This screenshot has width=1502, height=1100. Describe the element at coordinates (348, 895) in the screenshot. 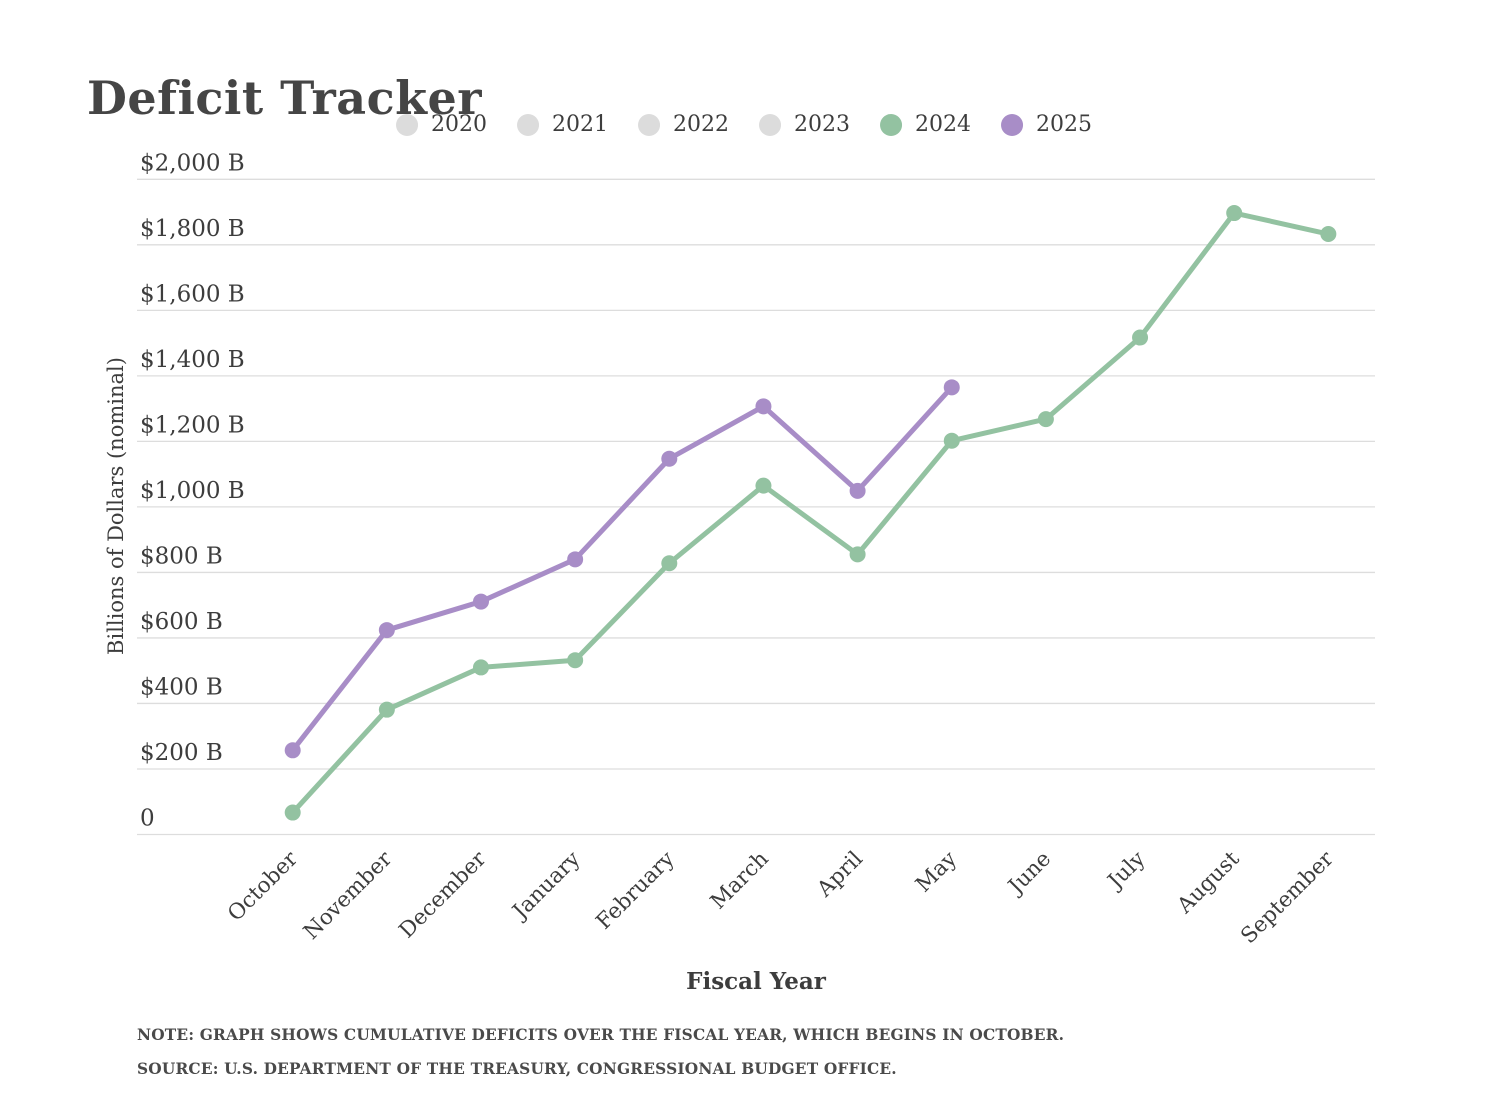

I see `x-tick-label-november: November` at that location.